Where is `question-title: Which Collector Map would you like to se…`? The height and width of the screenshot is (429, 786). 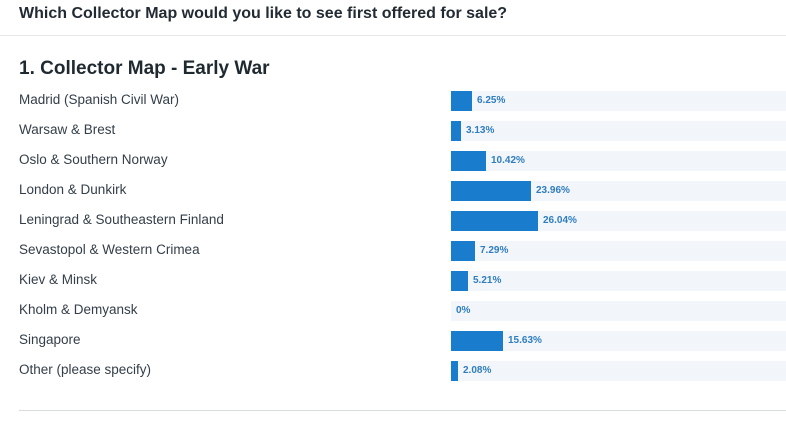 question-title: Which Collector Map would you like to se… is located at coordinates (263, 13).